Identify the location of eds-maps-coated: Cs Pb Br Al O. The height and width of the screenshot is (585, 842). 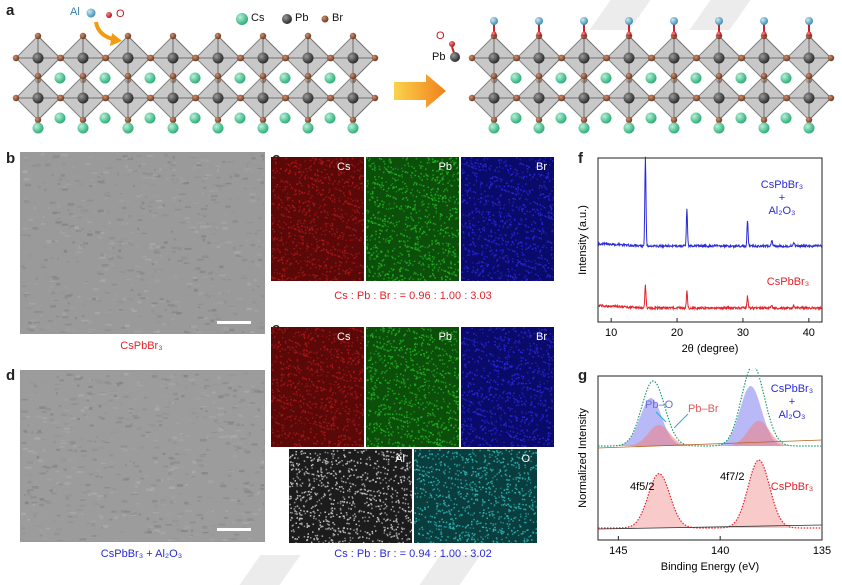
(412, 436).